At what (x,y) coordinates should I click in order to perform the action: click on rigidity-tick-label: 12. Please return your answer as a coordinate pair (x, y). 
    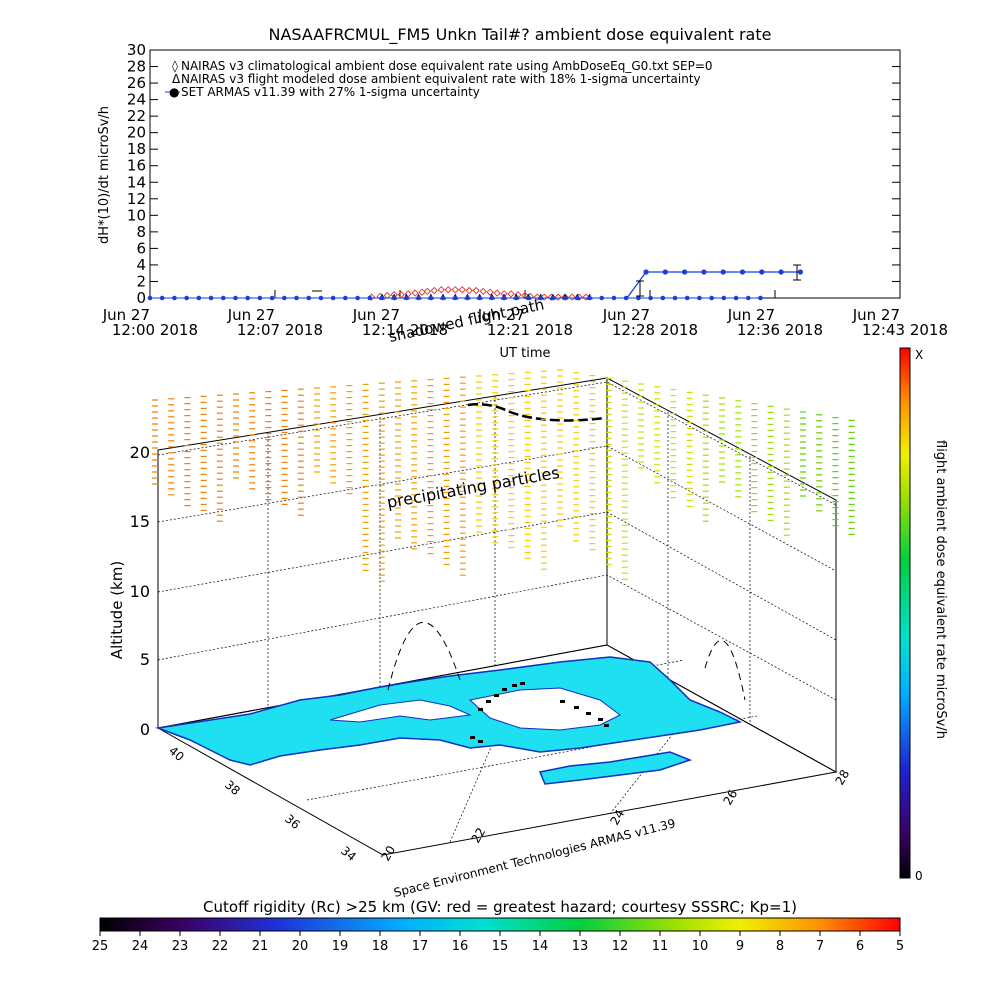
    Looking at the image, I should click on (620, 946).